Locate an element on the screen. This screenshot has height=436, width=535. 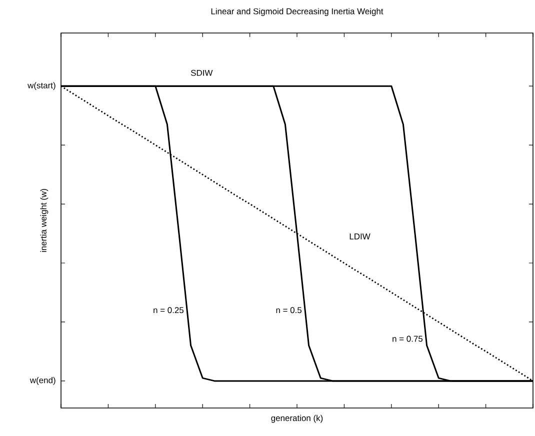
text: w(end) is located at coordinates (43, 381).